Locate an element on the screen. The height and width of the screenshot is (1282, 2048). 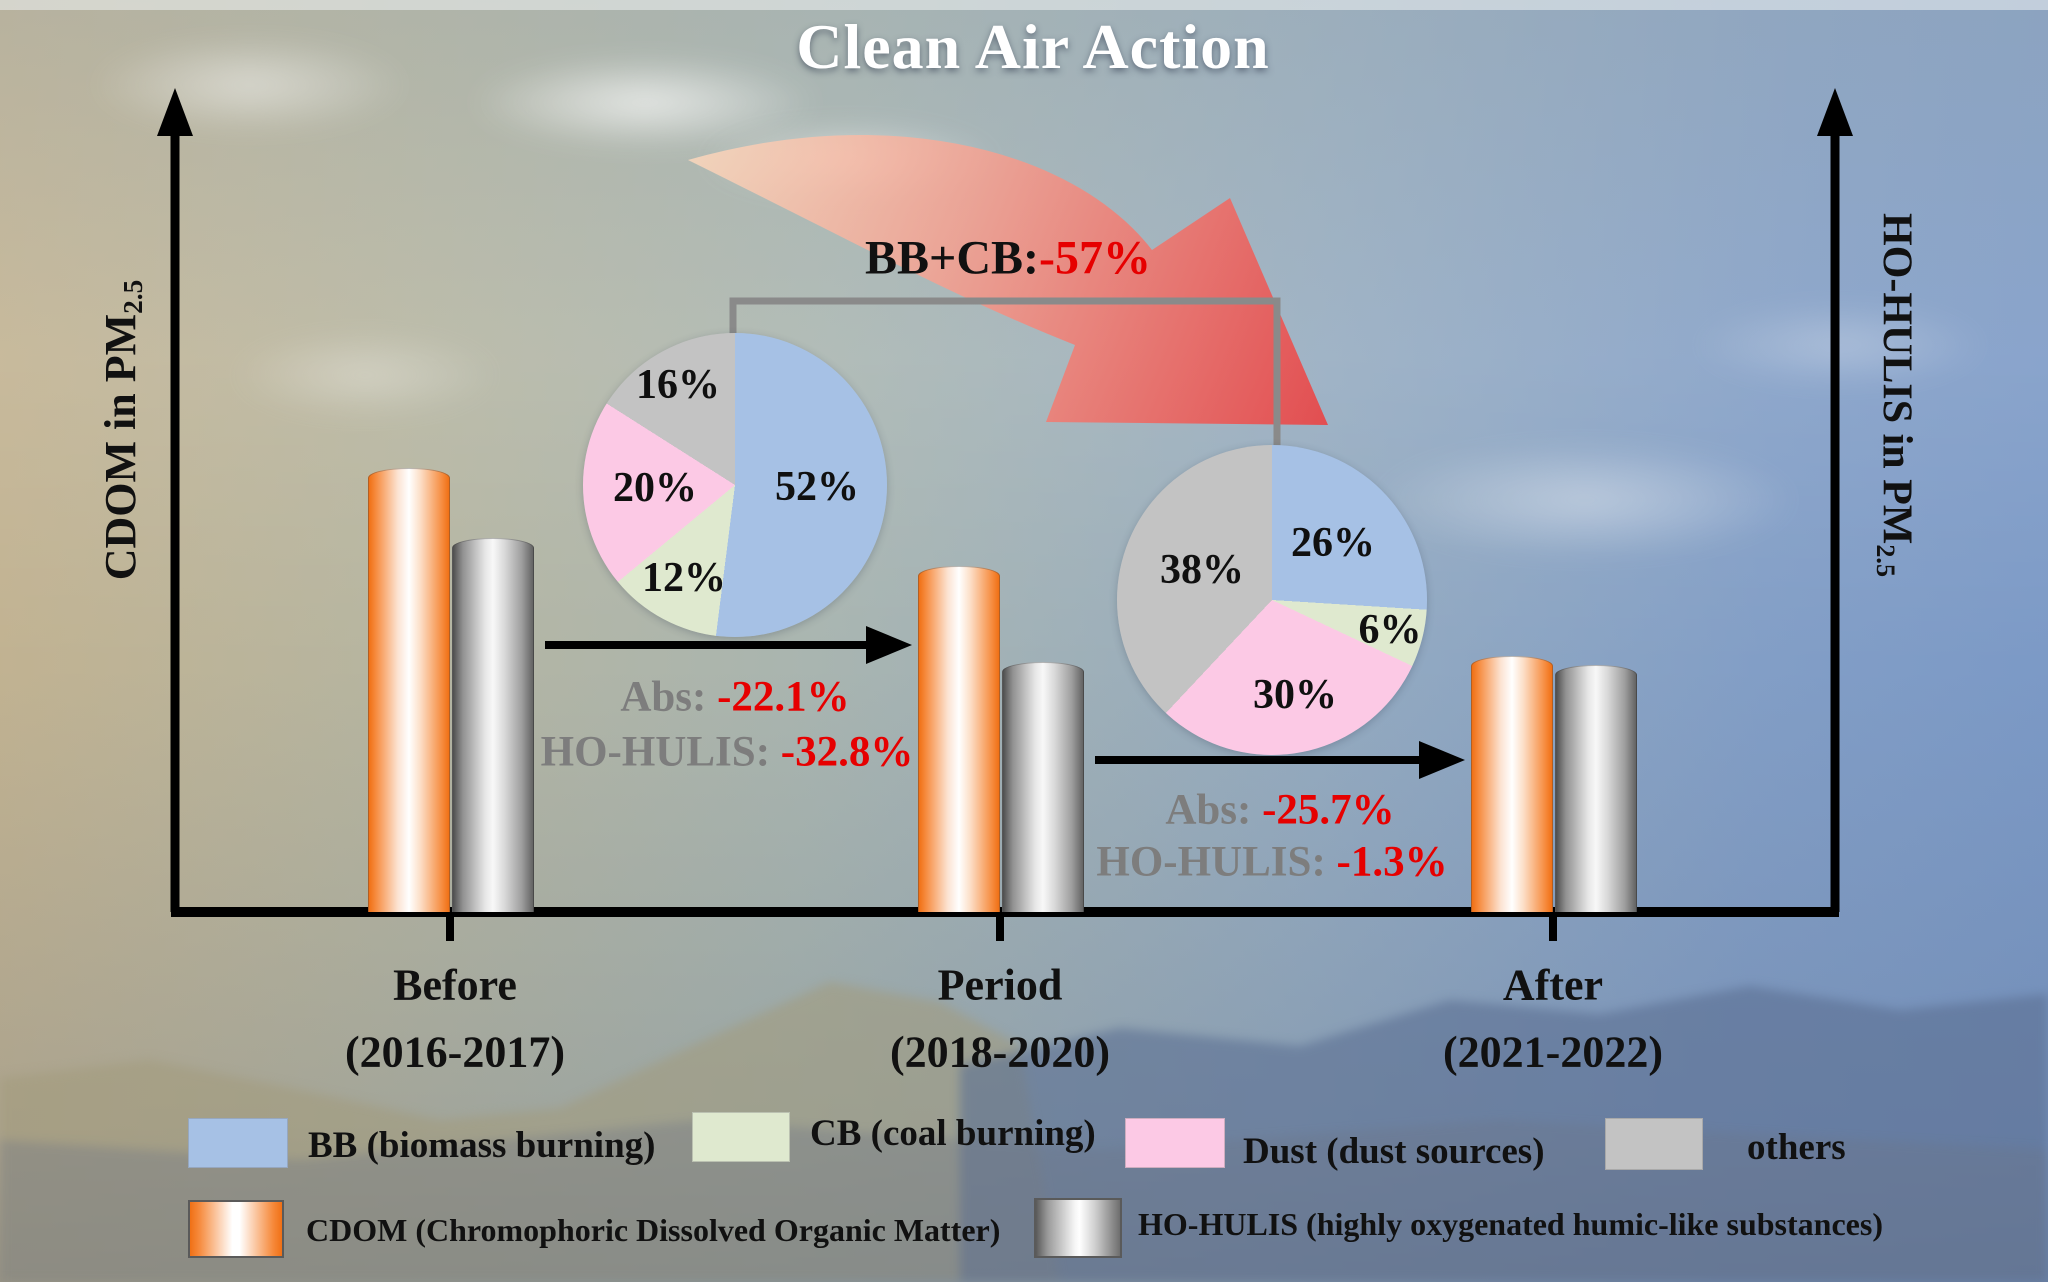
right-axis-label-text: HO-HULIS in PM is located at coordinates (1896, 379).